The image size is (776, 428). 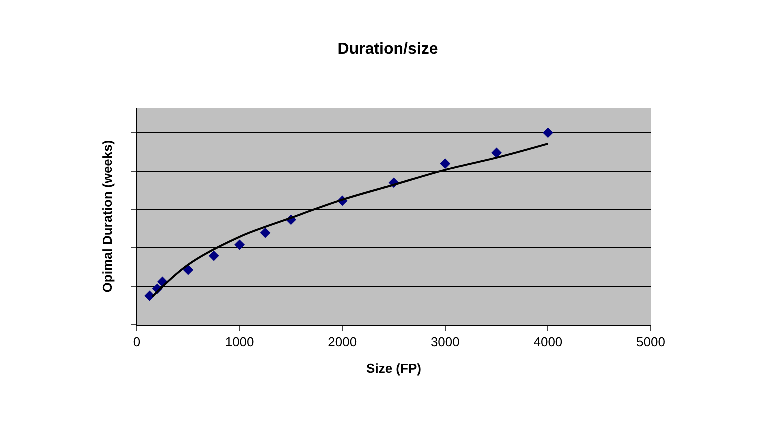 I want to click on x-tick-label: 5000, so click(x=651, y=342).